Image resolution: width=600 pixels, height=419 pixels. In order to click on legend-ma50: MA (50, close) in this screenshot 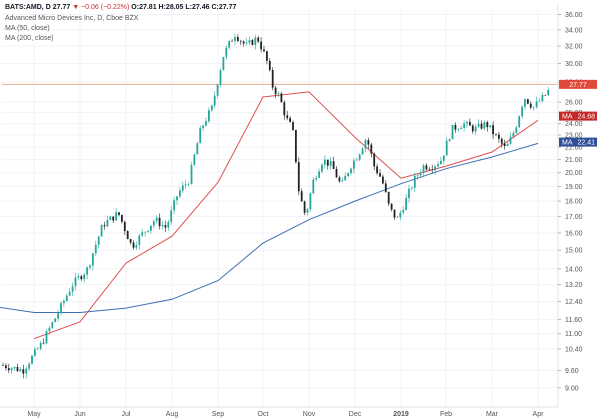, I will do `click(27, 28)`.